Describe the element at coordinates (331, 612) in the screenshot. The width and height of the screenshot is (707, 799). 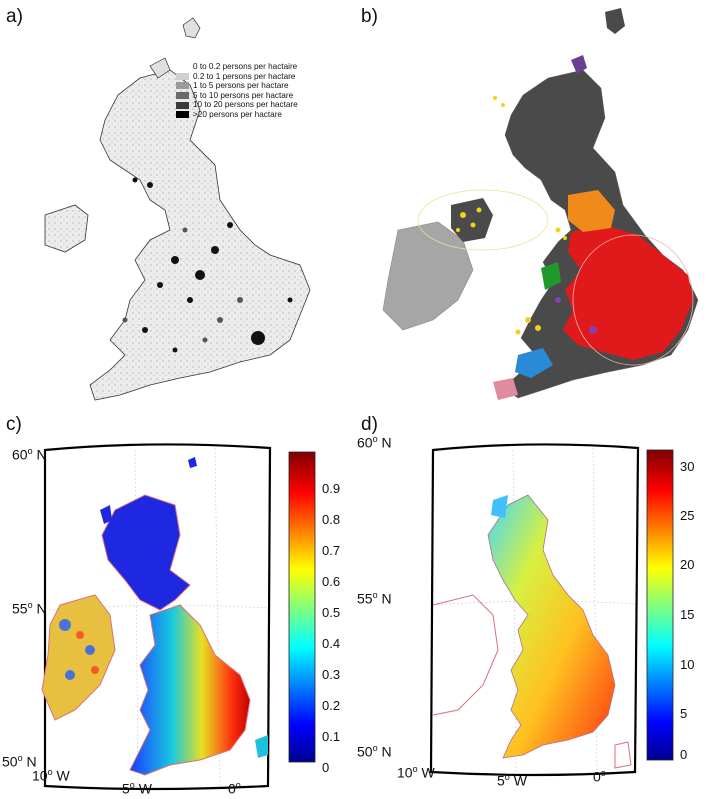
I see `colorbar-tick: 0.5` at that location.